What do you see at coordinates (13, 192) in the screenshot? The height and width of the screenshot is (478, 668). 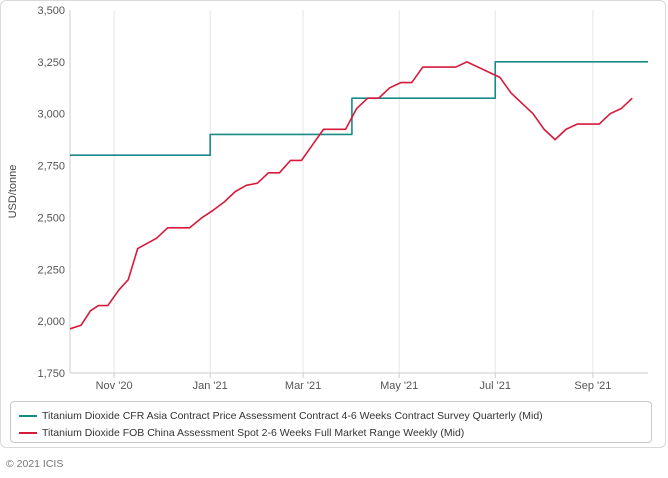 I see `y-axis-title: USD/tonne` at bounding box center [13, 192].